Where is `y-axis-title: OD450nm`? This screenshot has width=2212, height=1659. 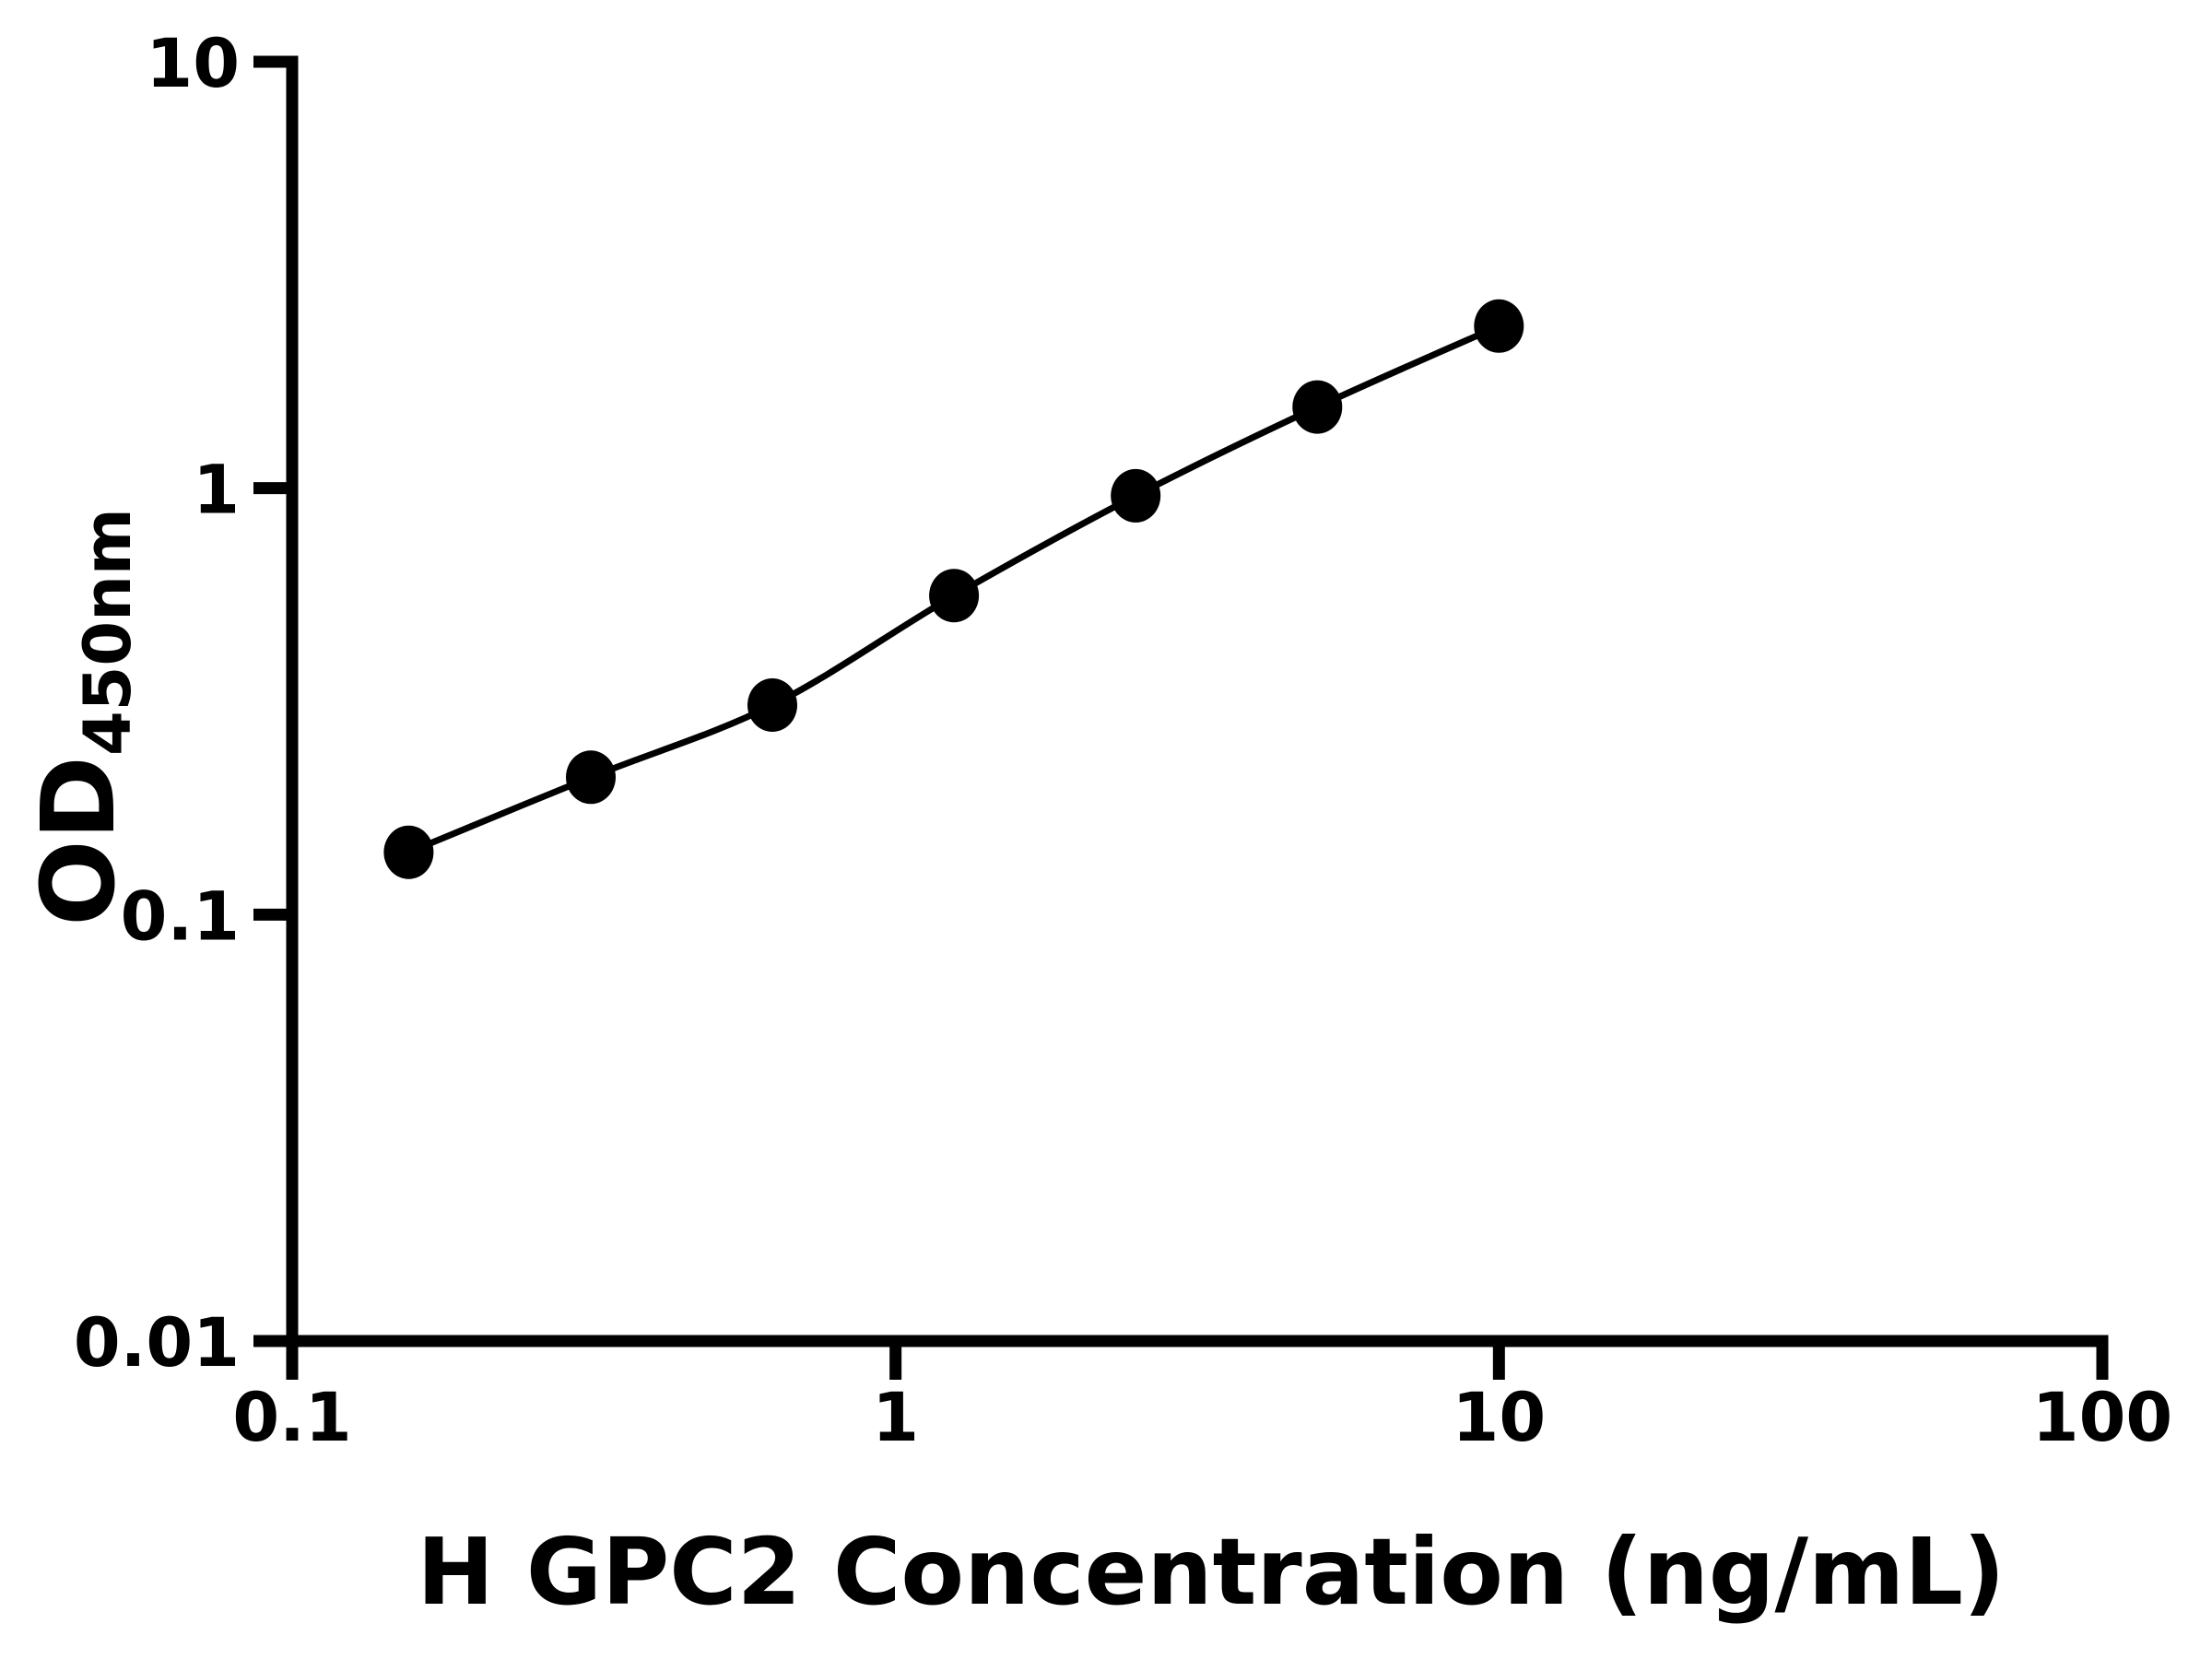 y-axis-title: OD450nm is located at coordinates (82, 717).